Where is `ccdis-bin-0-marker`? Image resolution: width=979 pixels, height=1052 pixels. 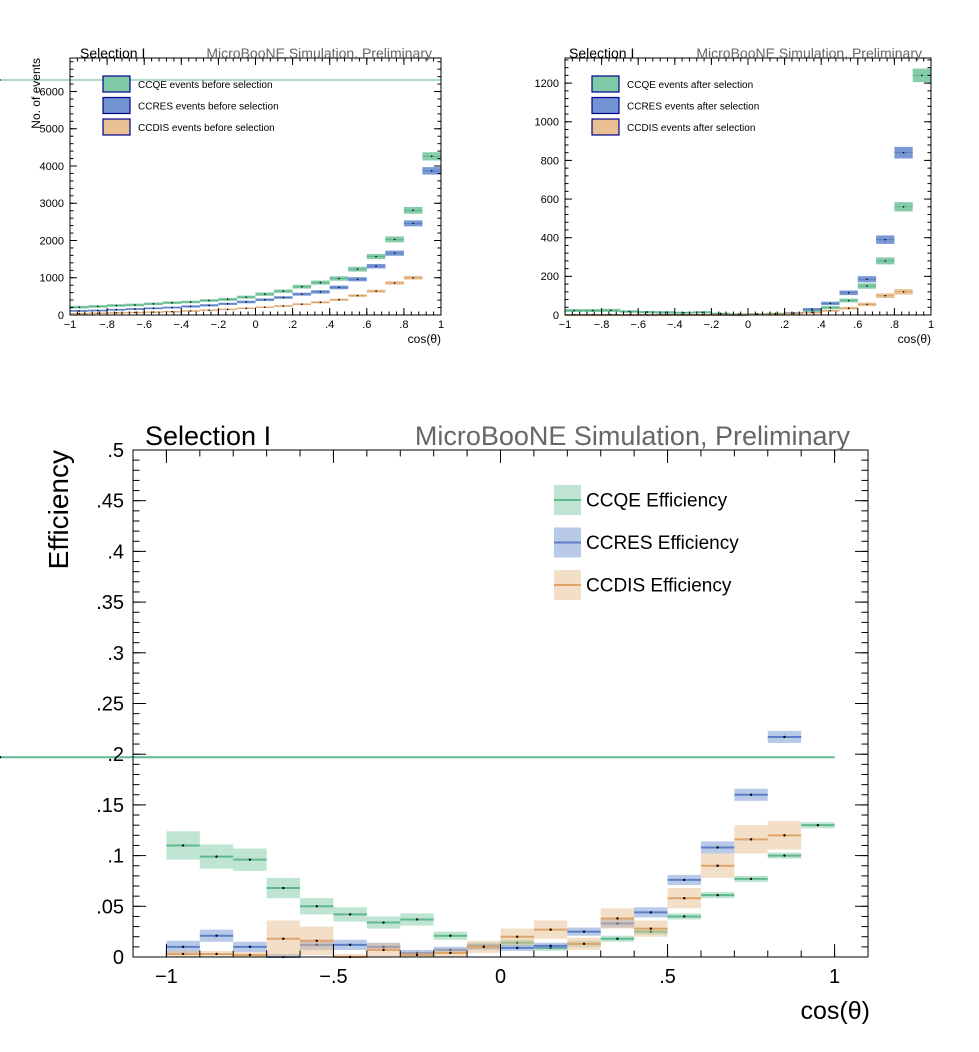 ccdis-bin-0-marker is located at coordinates (79, 313).